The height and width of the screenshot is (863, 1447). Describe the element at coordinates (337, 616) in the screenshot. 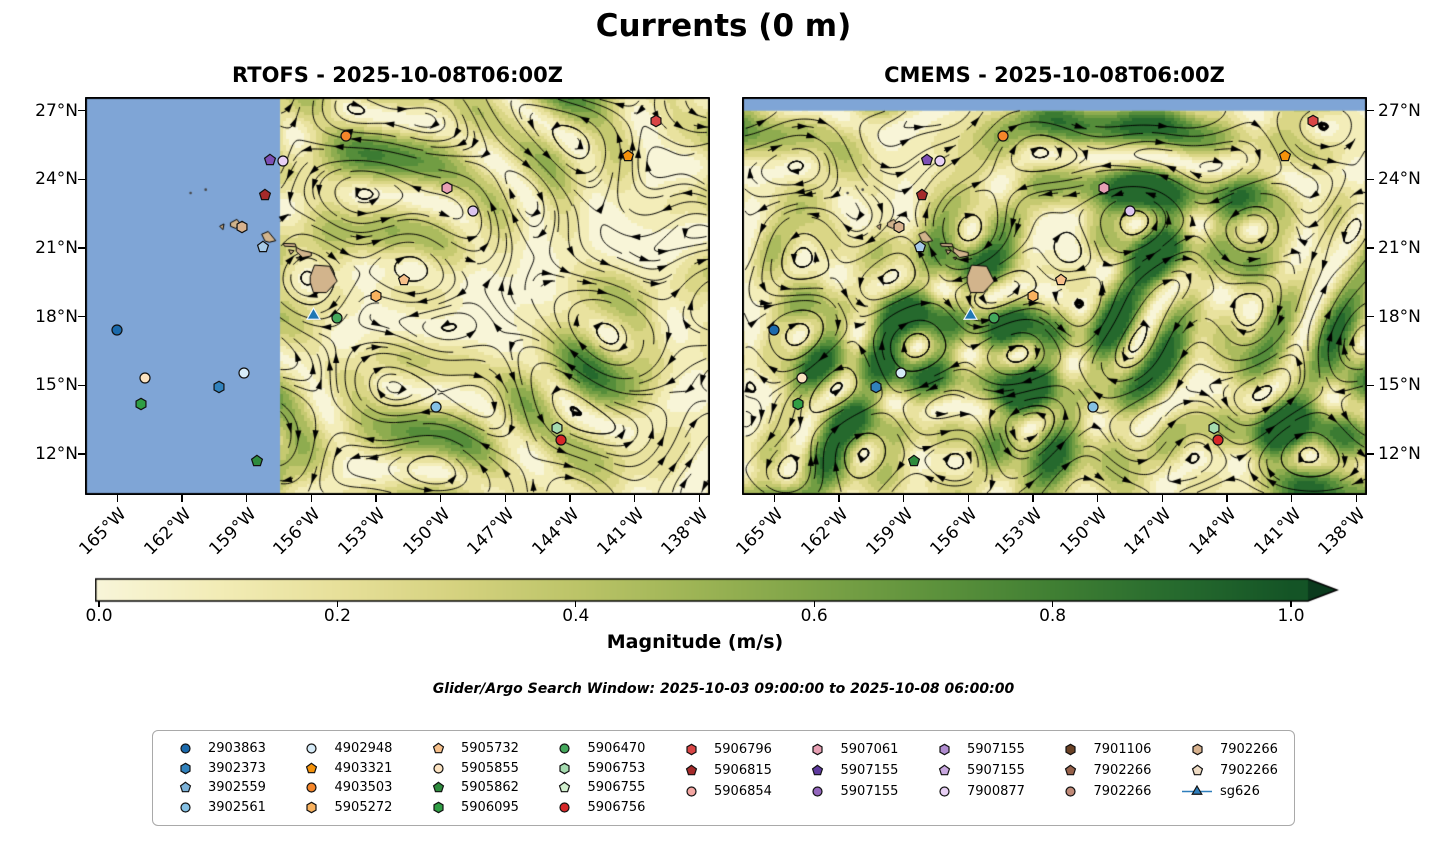

I see `colorbar-tick-label: 0.2` at that location.